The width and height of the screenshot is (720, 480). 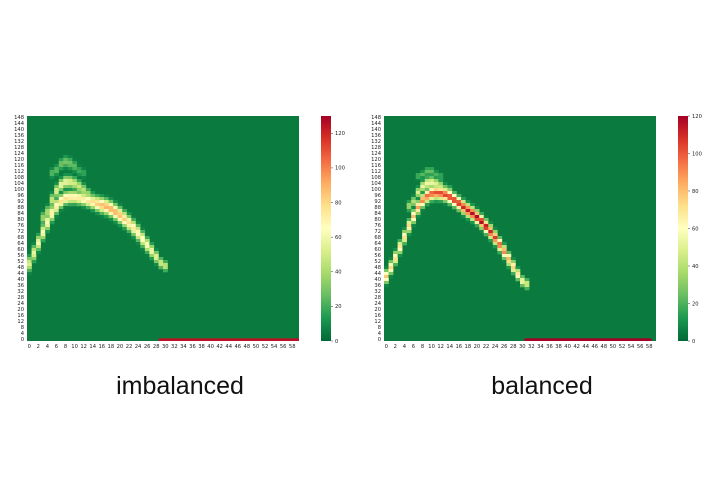 I want to click on x-tick-label: 42, so click(x=576, y=347).